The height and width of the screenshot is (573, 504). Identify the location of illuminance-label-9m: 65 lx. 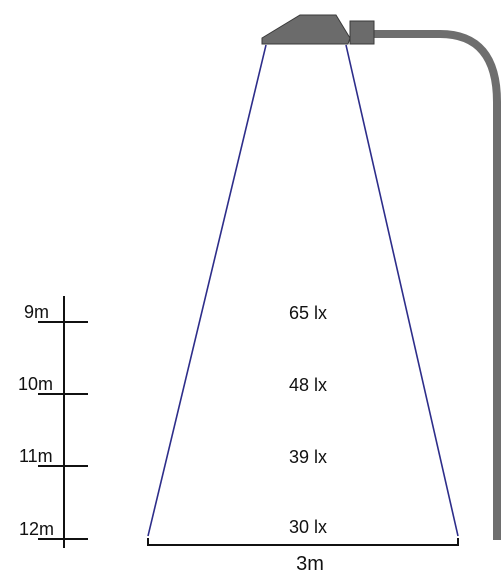
(308, 313).